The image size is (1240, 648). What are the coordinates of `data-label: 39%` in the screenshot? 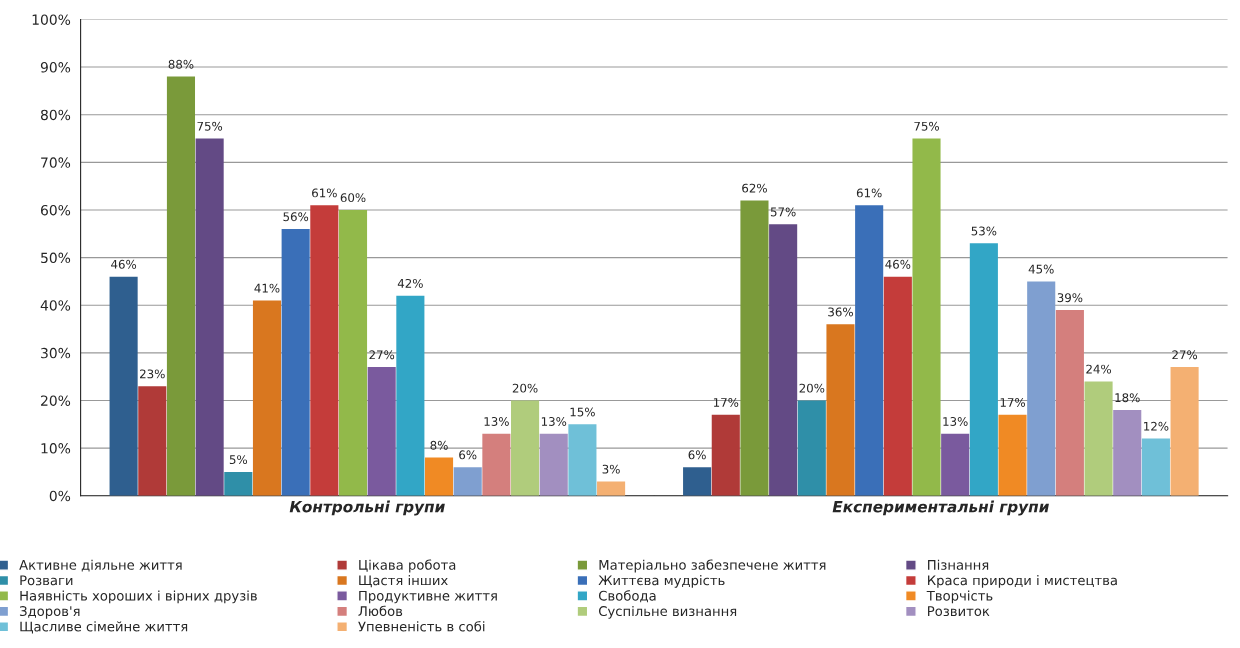 It's located at (1070, 298).